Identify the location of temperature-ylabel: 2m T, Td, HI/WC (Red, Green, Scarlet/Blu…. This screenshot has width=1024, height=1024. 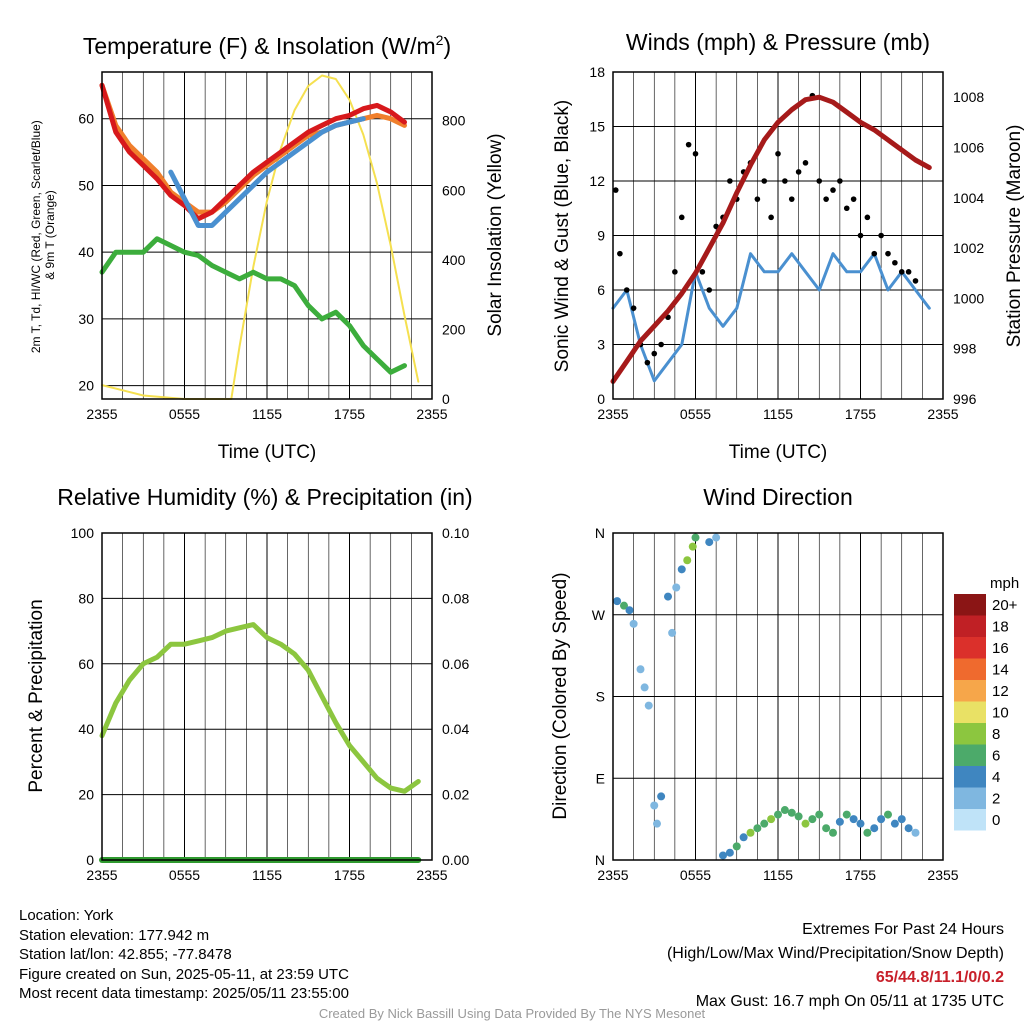
(43, 235).